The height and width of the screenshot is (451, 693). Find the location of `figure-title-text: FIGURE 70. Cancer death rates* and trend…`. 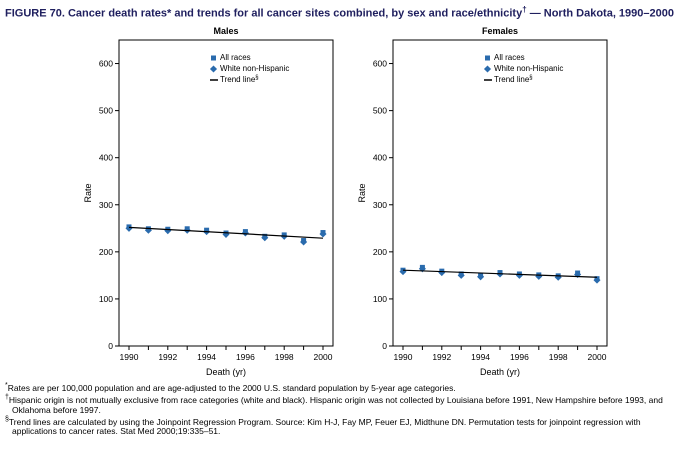

figure-title-text: FIGURE 70. Cancer death rates* and trend… is located at coordinates (264, 13).